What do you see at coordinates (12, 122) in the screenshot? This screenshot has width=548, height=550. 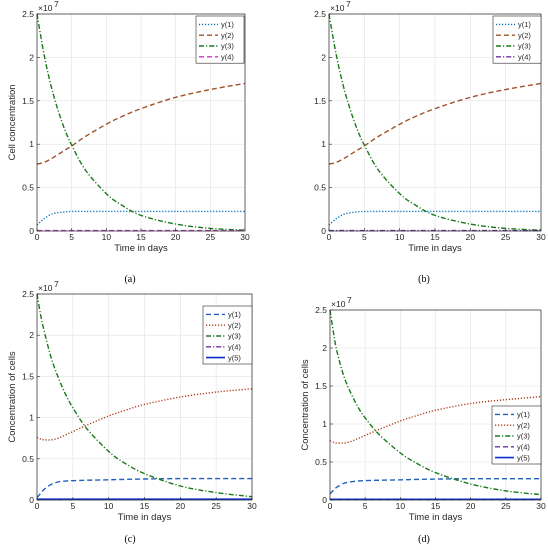 I see `y-axis-label: Cell concentration` at bounding box center [12, 122].